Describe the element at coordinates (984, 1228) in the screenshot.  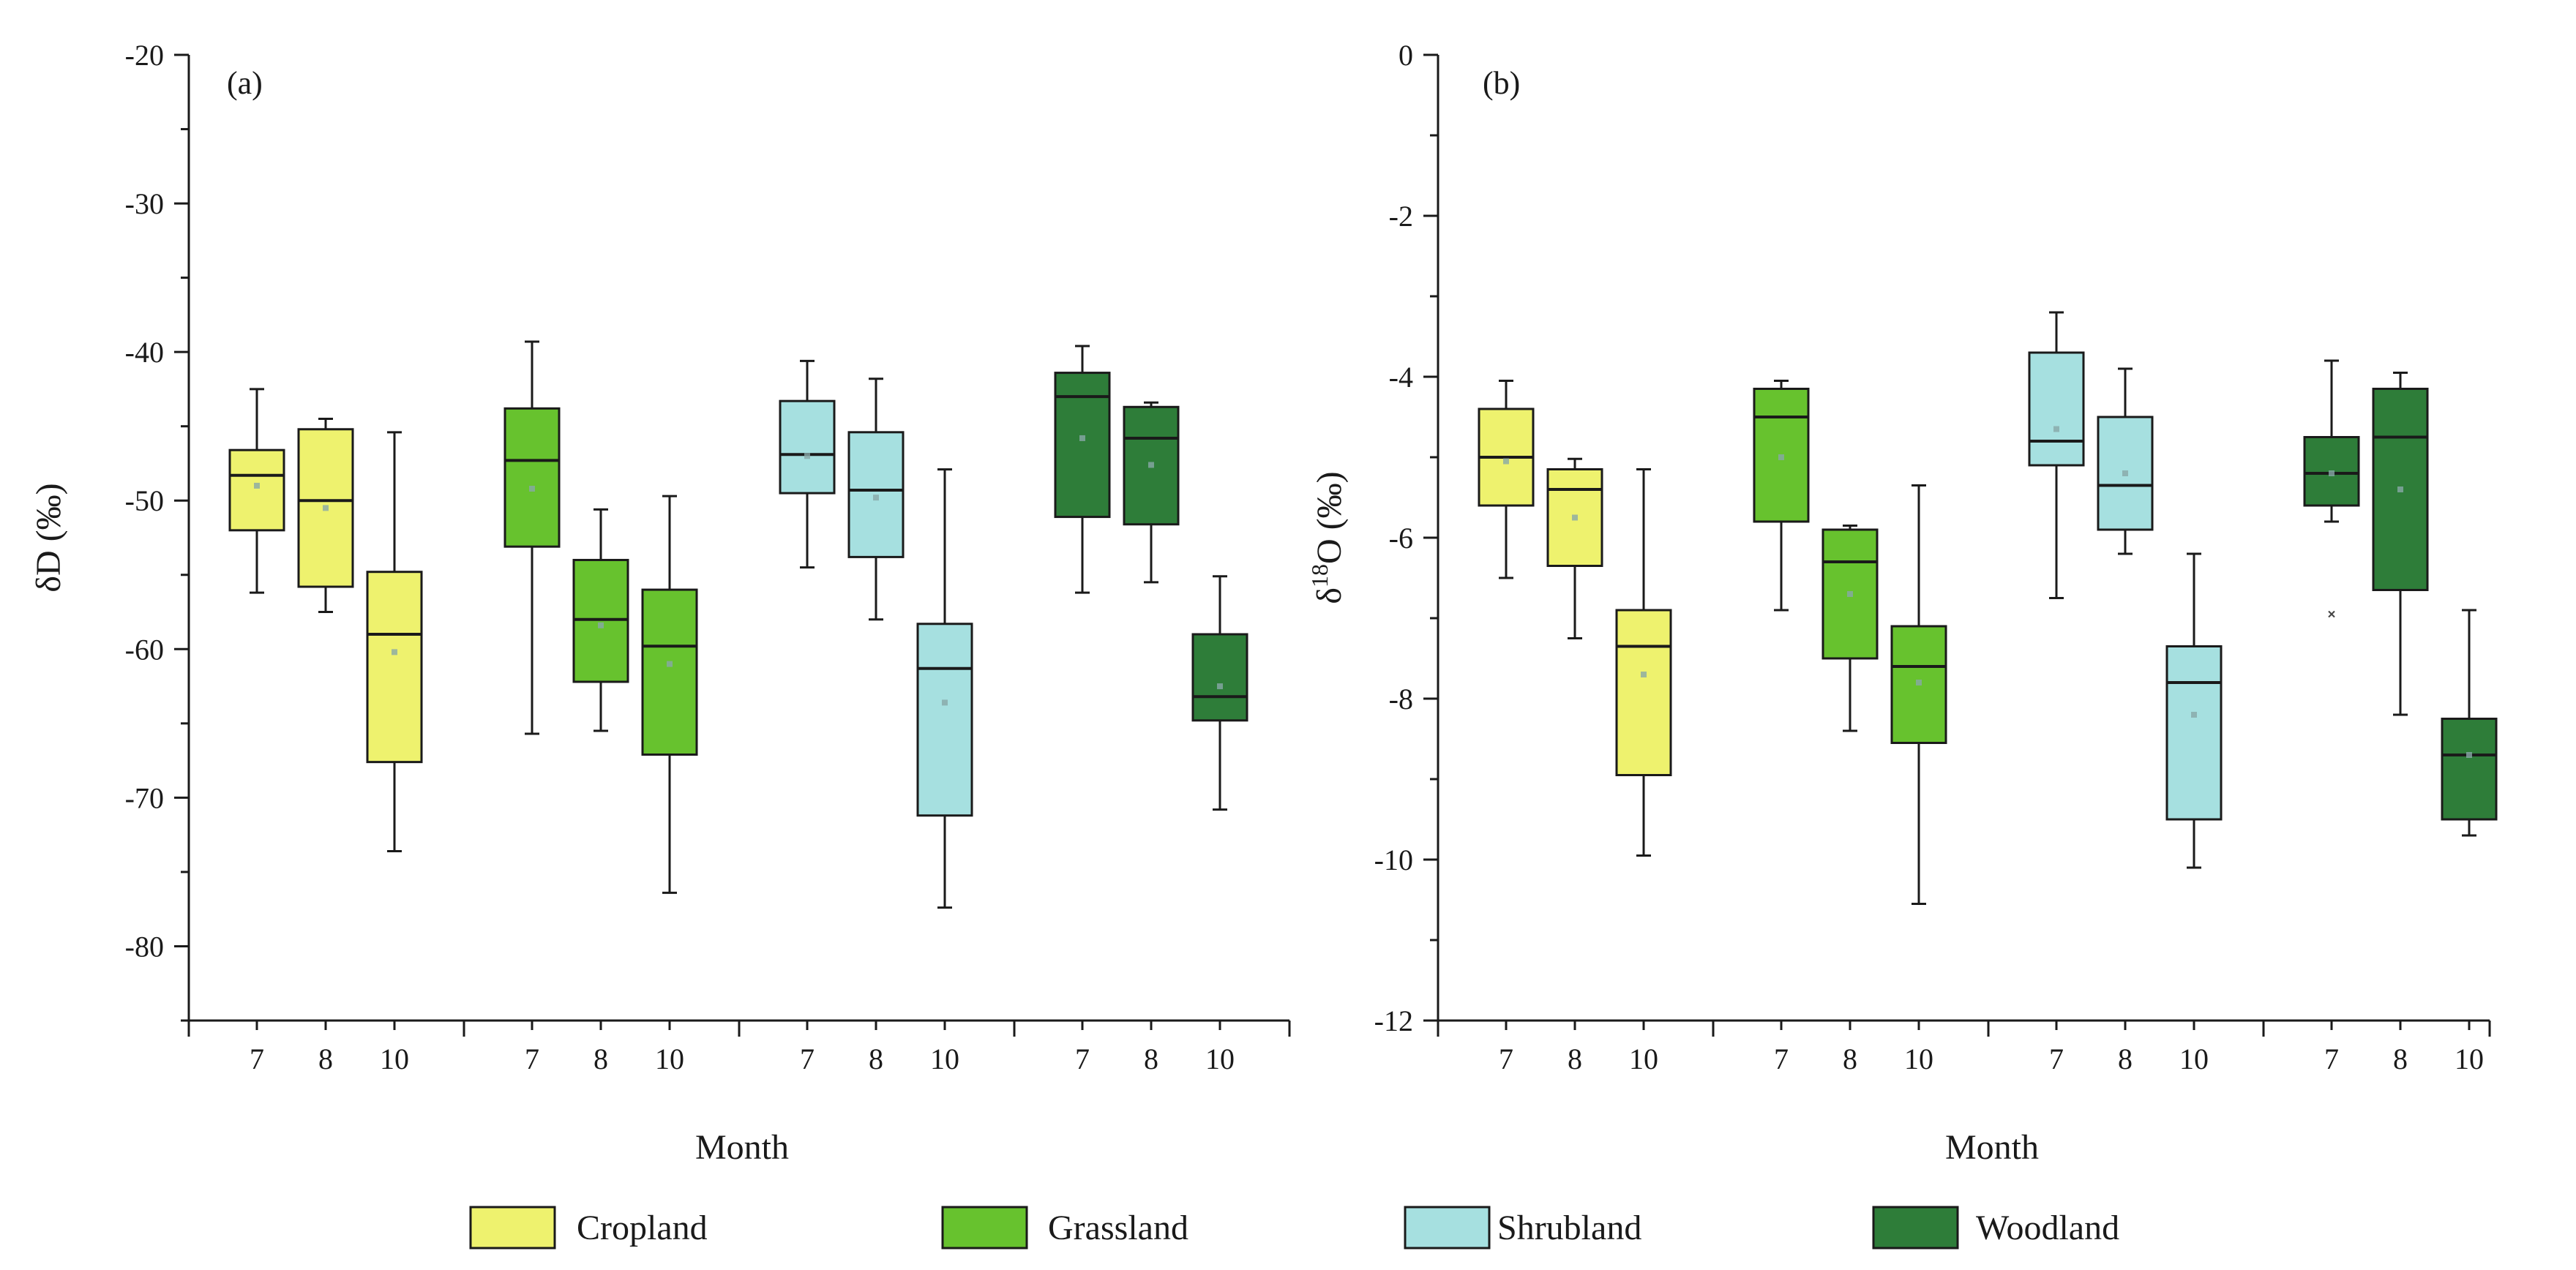
I see `legend-swatch-grassland` at that location.